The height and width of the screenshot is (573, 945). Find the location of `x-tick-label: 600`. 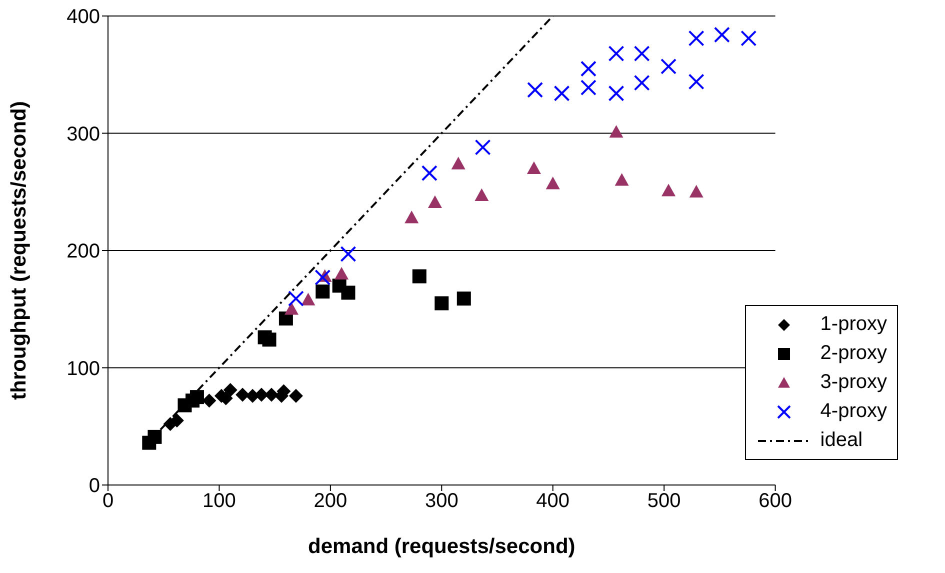

x-tick-label: 600 is located at coordinates (775, 501).